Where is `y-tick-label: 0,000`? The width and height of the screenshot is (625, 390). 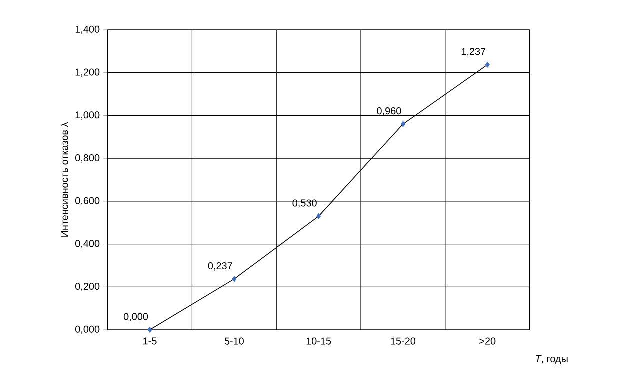
y-tick-label: 0,000 is located at coordinates (87, 330).